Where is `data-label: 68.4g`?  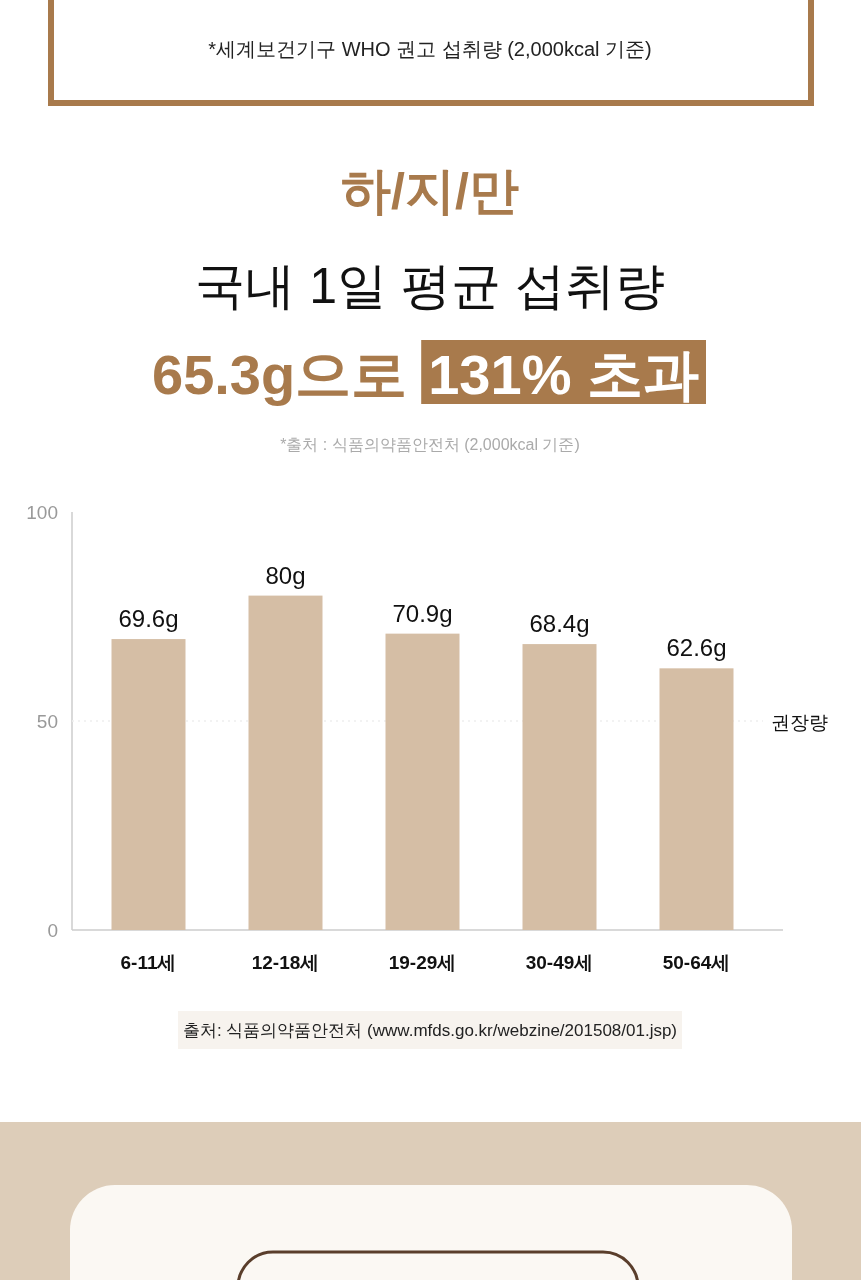 data-label: 68.4g is located at coordinates (559, 624).